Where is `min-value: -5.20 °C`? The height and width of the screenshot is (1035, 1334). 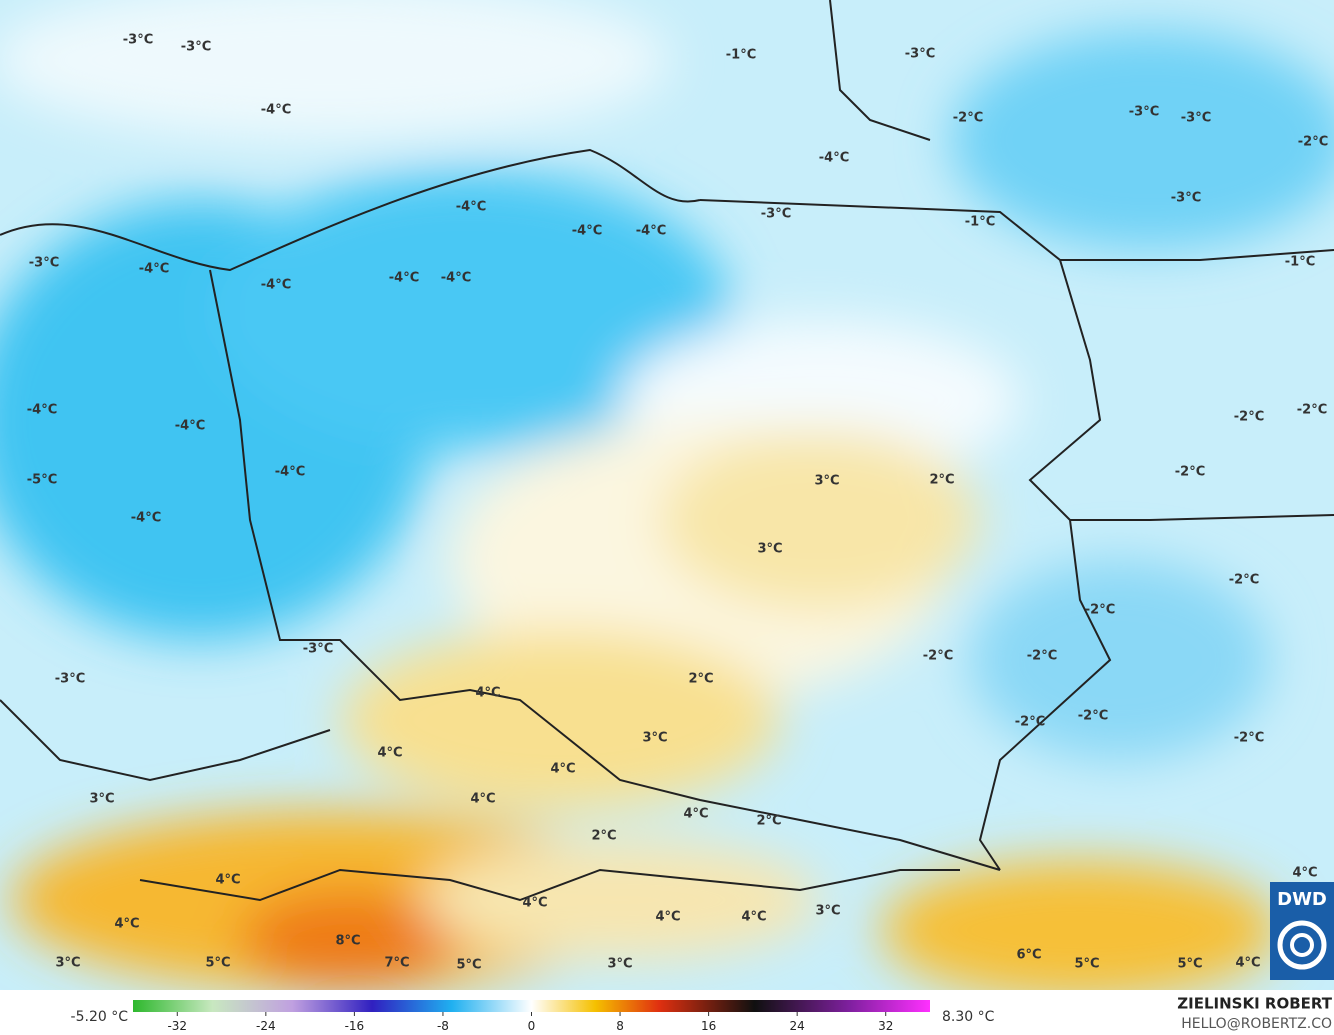
min-value: -5.20 °C is located at coordinates (100, 1017).